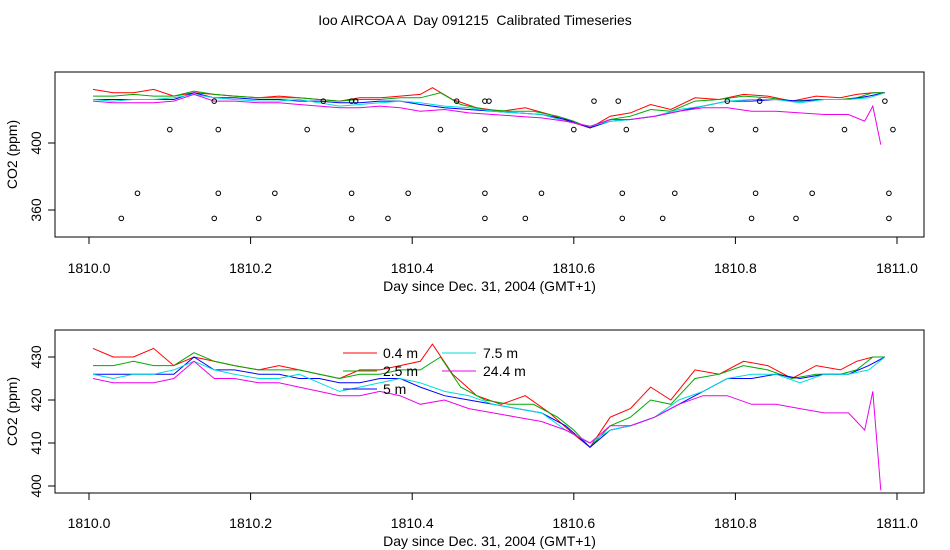  What do you see at coordinates (36, 357) in the screenshot?
I see `y-tick-label: 430` at bounding box center [36, 357].